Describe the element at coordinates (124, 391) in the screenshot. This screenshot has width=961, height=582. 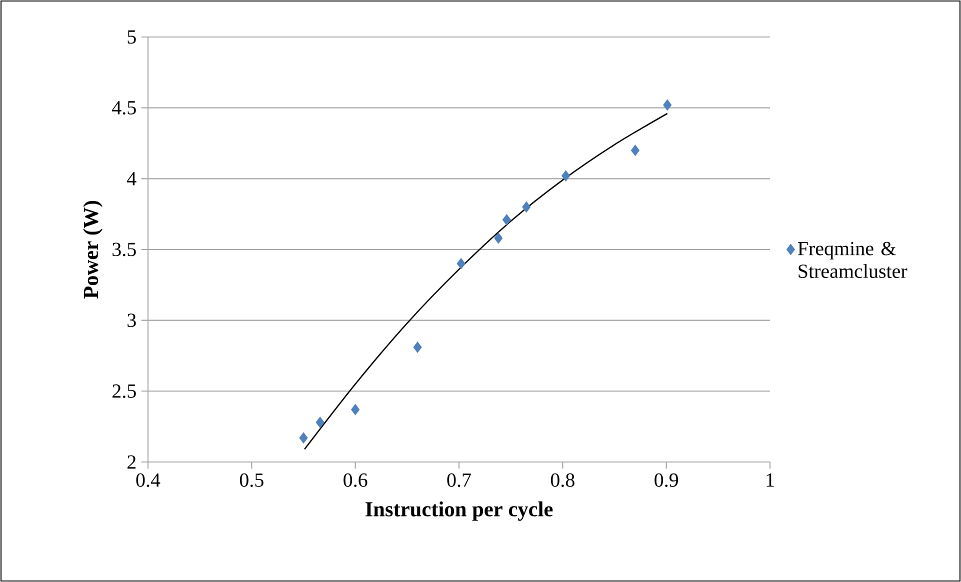
I see `y-tick-label: 2.5` at that location.